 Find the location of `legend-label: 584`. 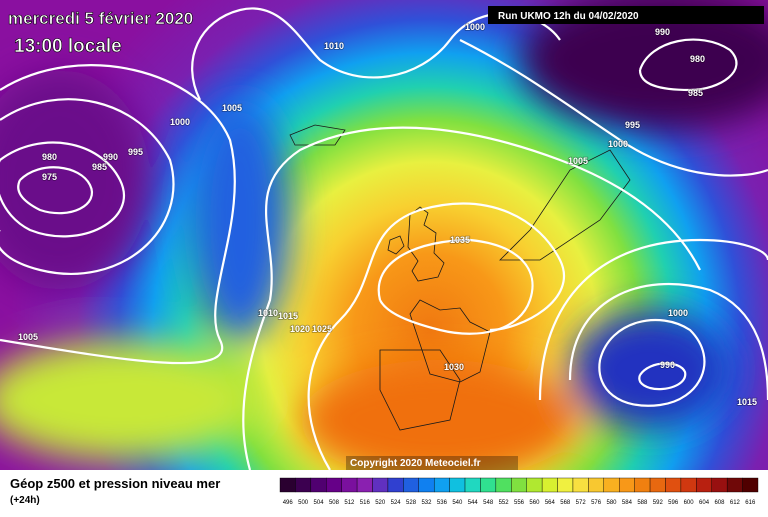

legend-label: 584 is located at coordinates (627, 503).